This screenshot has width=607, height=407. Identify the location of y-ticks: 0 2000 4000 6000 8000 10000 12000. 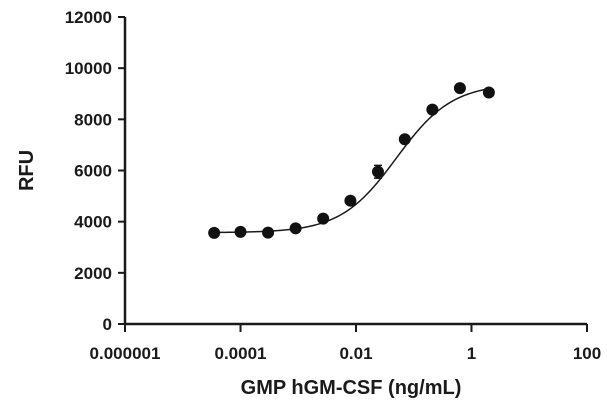
(95, 171).